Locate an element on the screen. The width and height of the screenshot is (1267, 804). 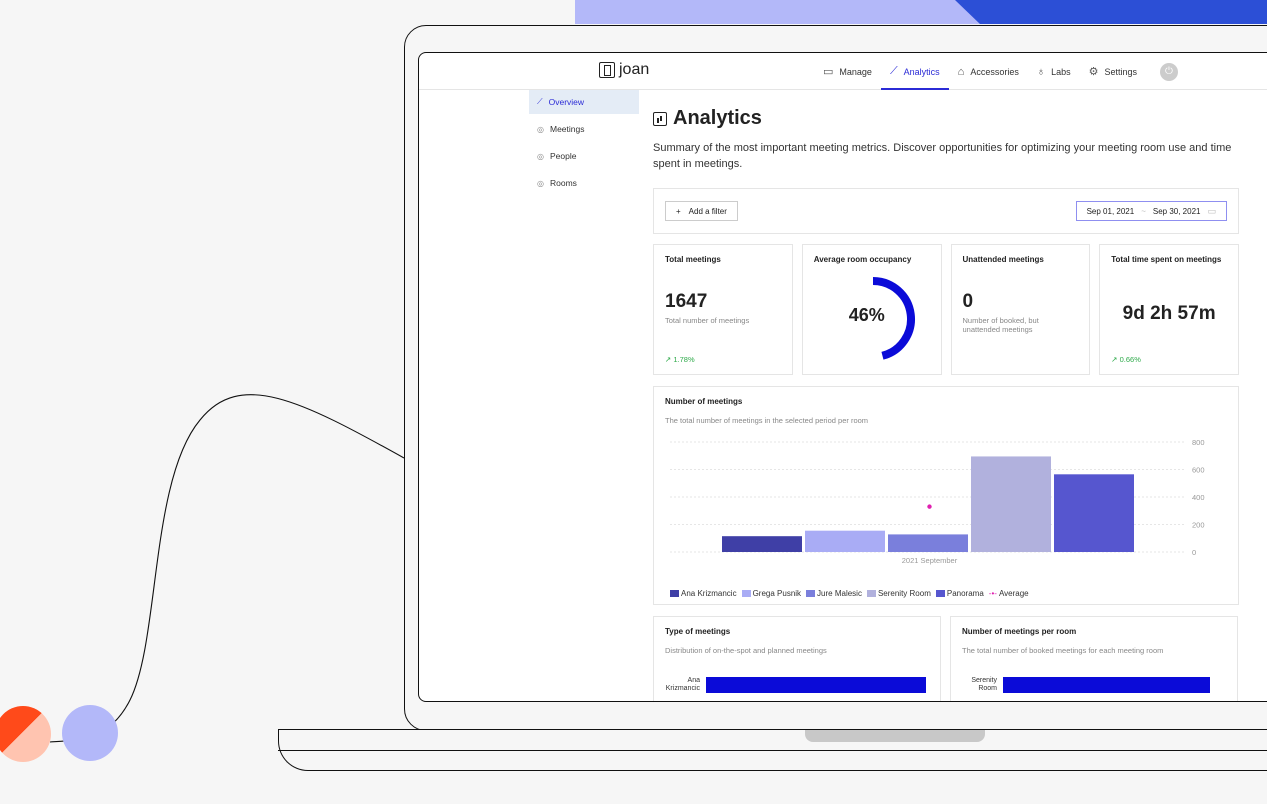
y-tick-label: 400 is located at coordinates (1198, 497).